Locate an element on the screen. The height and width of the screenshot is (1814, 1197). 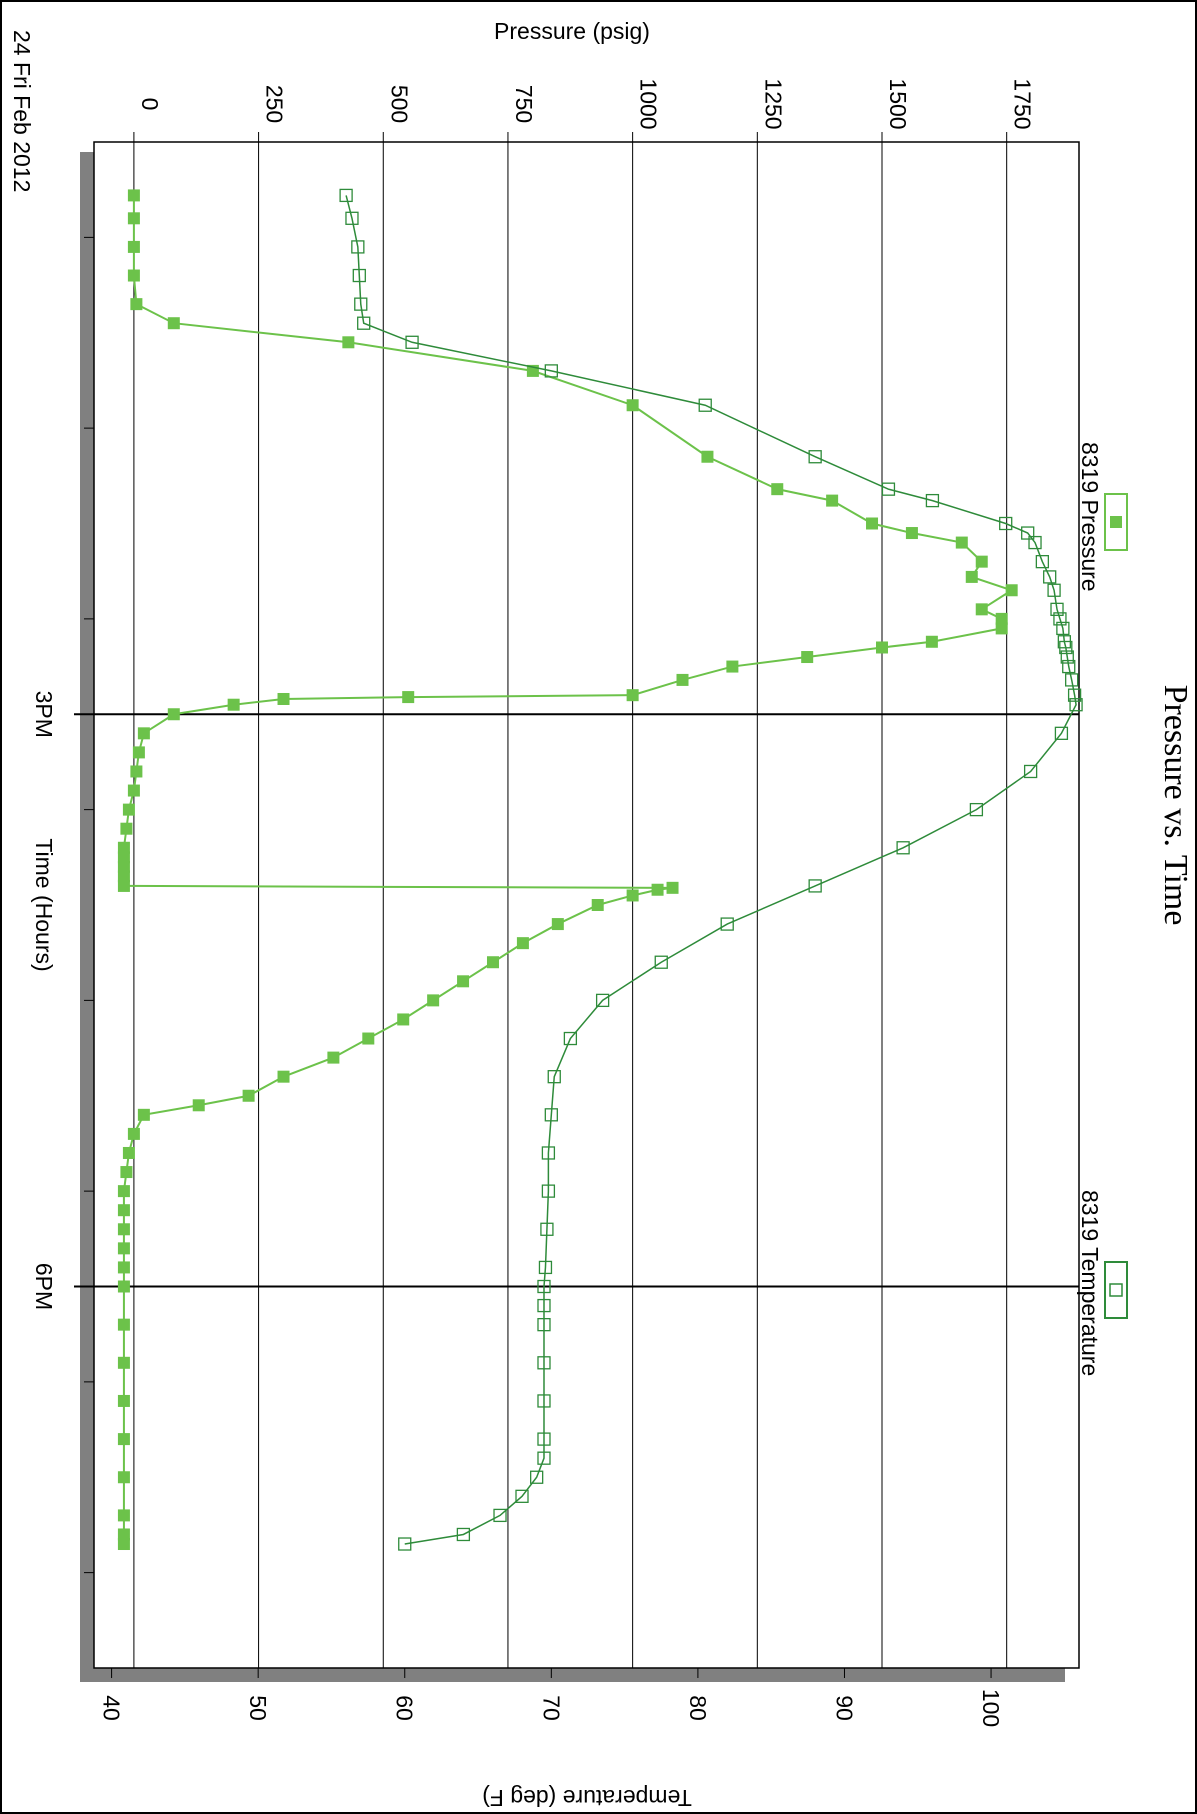
pressure-axis-title: Pressure (psig) is located at coordinates (572, 31).